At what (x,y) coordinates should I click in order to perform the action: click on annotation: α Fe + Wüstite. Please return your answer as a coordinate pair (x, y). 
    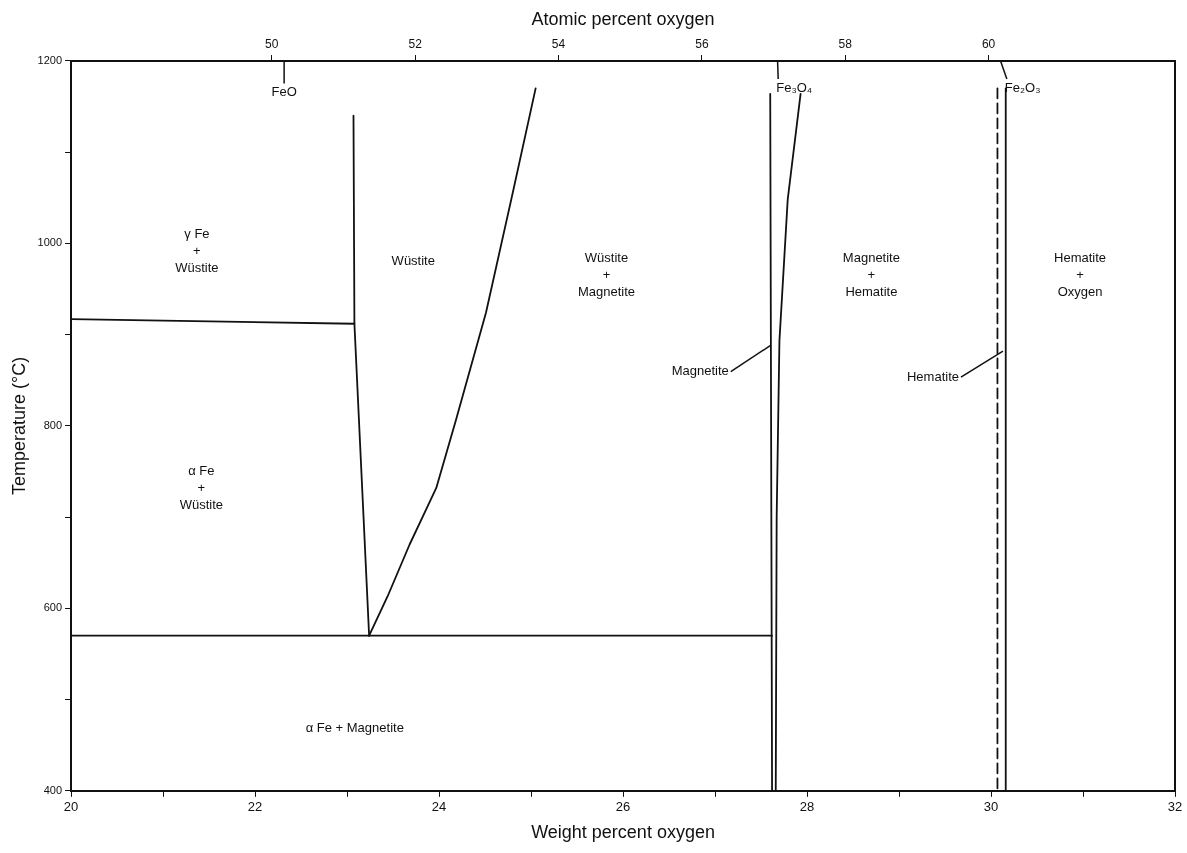
    Looking at the image, I should click on (201, 488).